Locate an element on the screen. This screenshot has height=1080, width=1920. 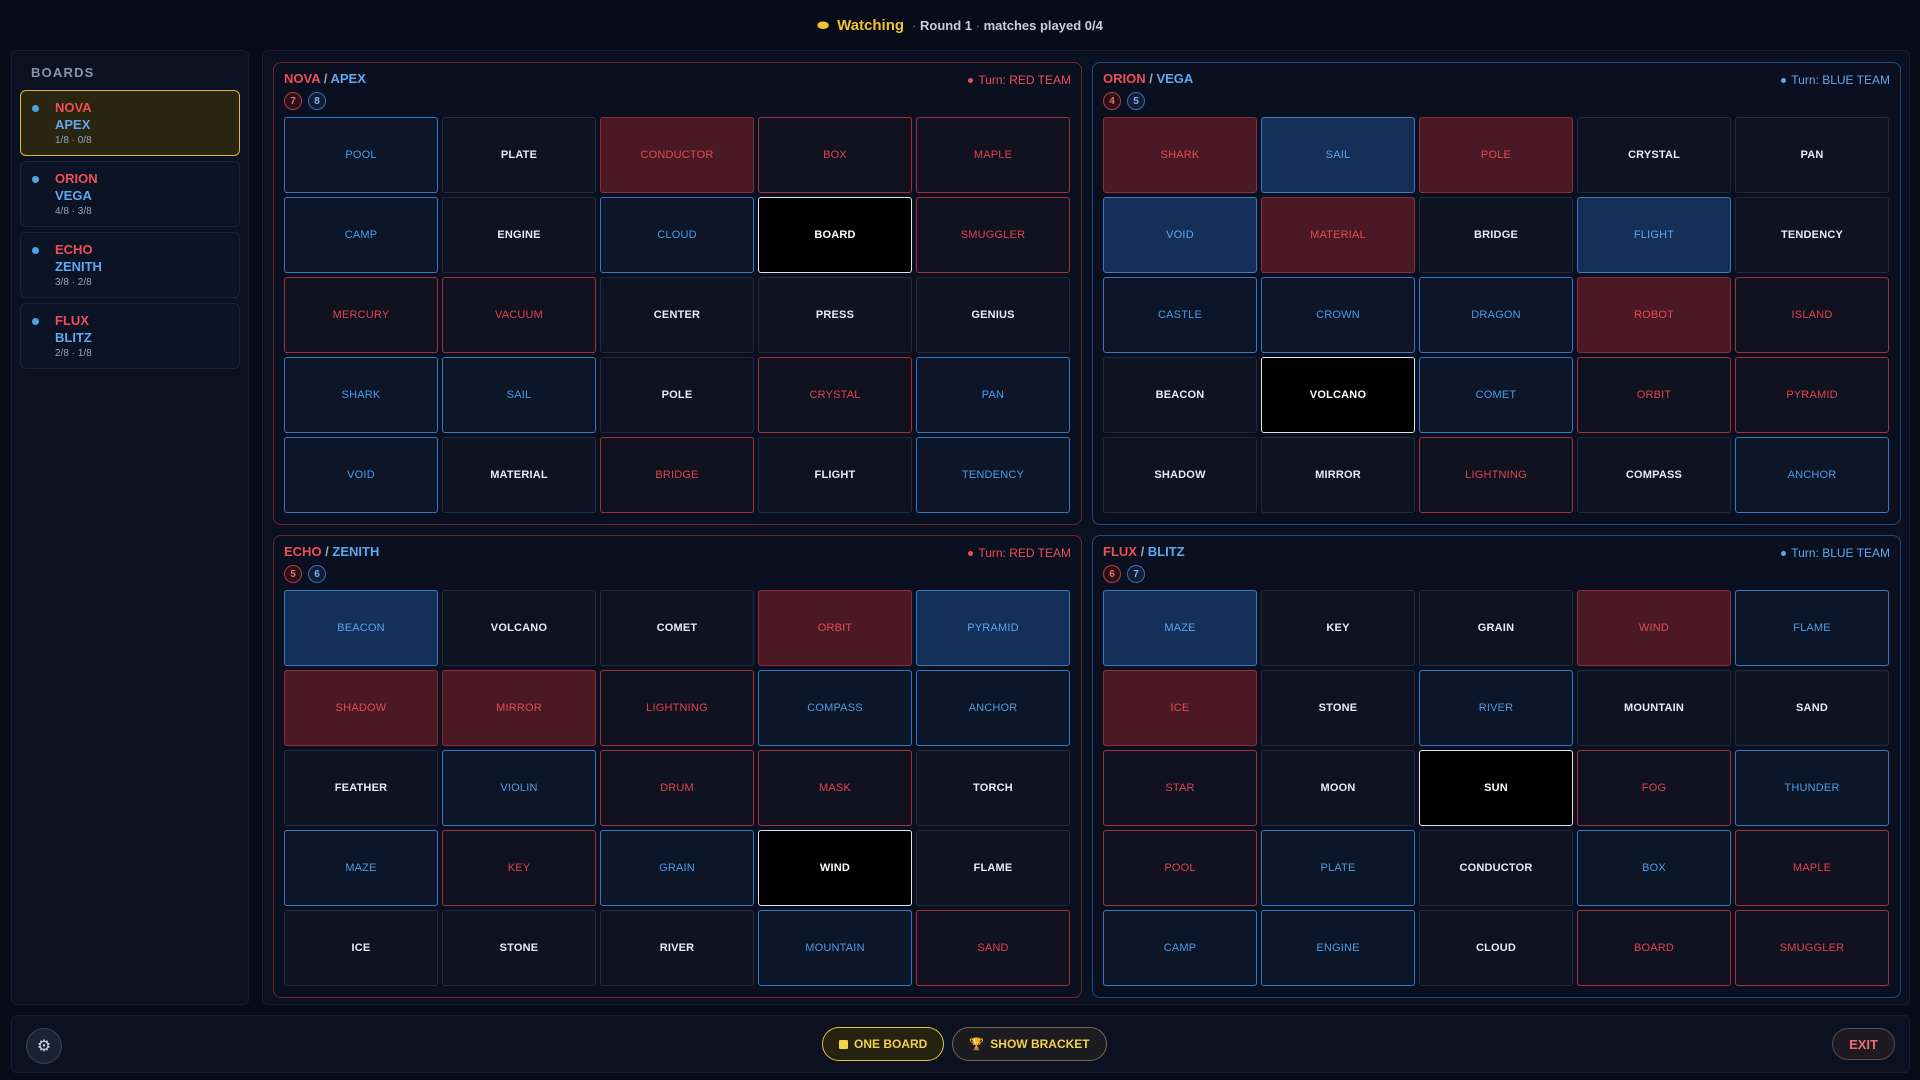
sidebar-board-item: ECHO ZENITH 3/8 · 2/8 is located at coordinates (130, 265).